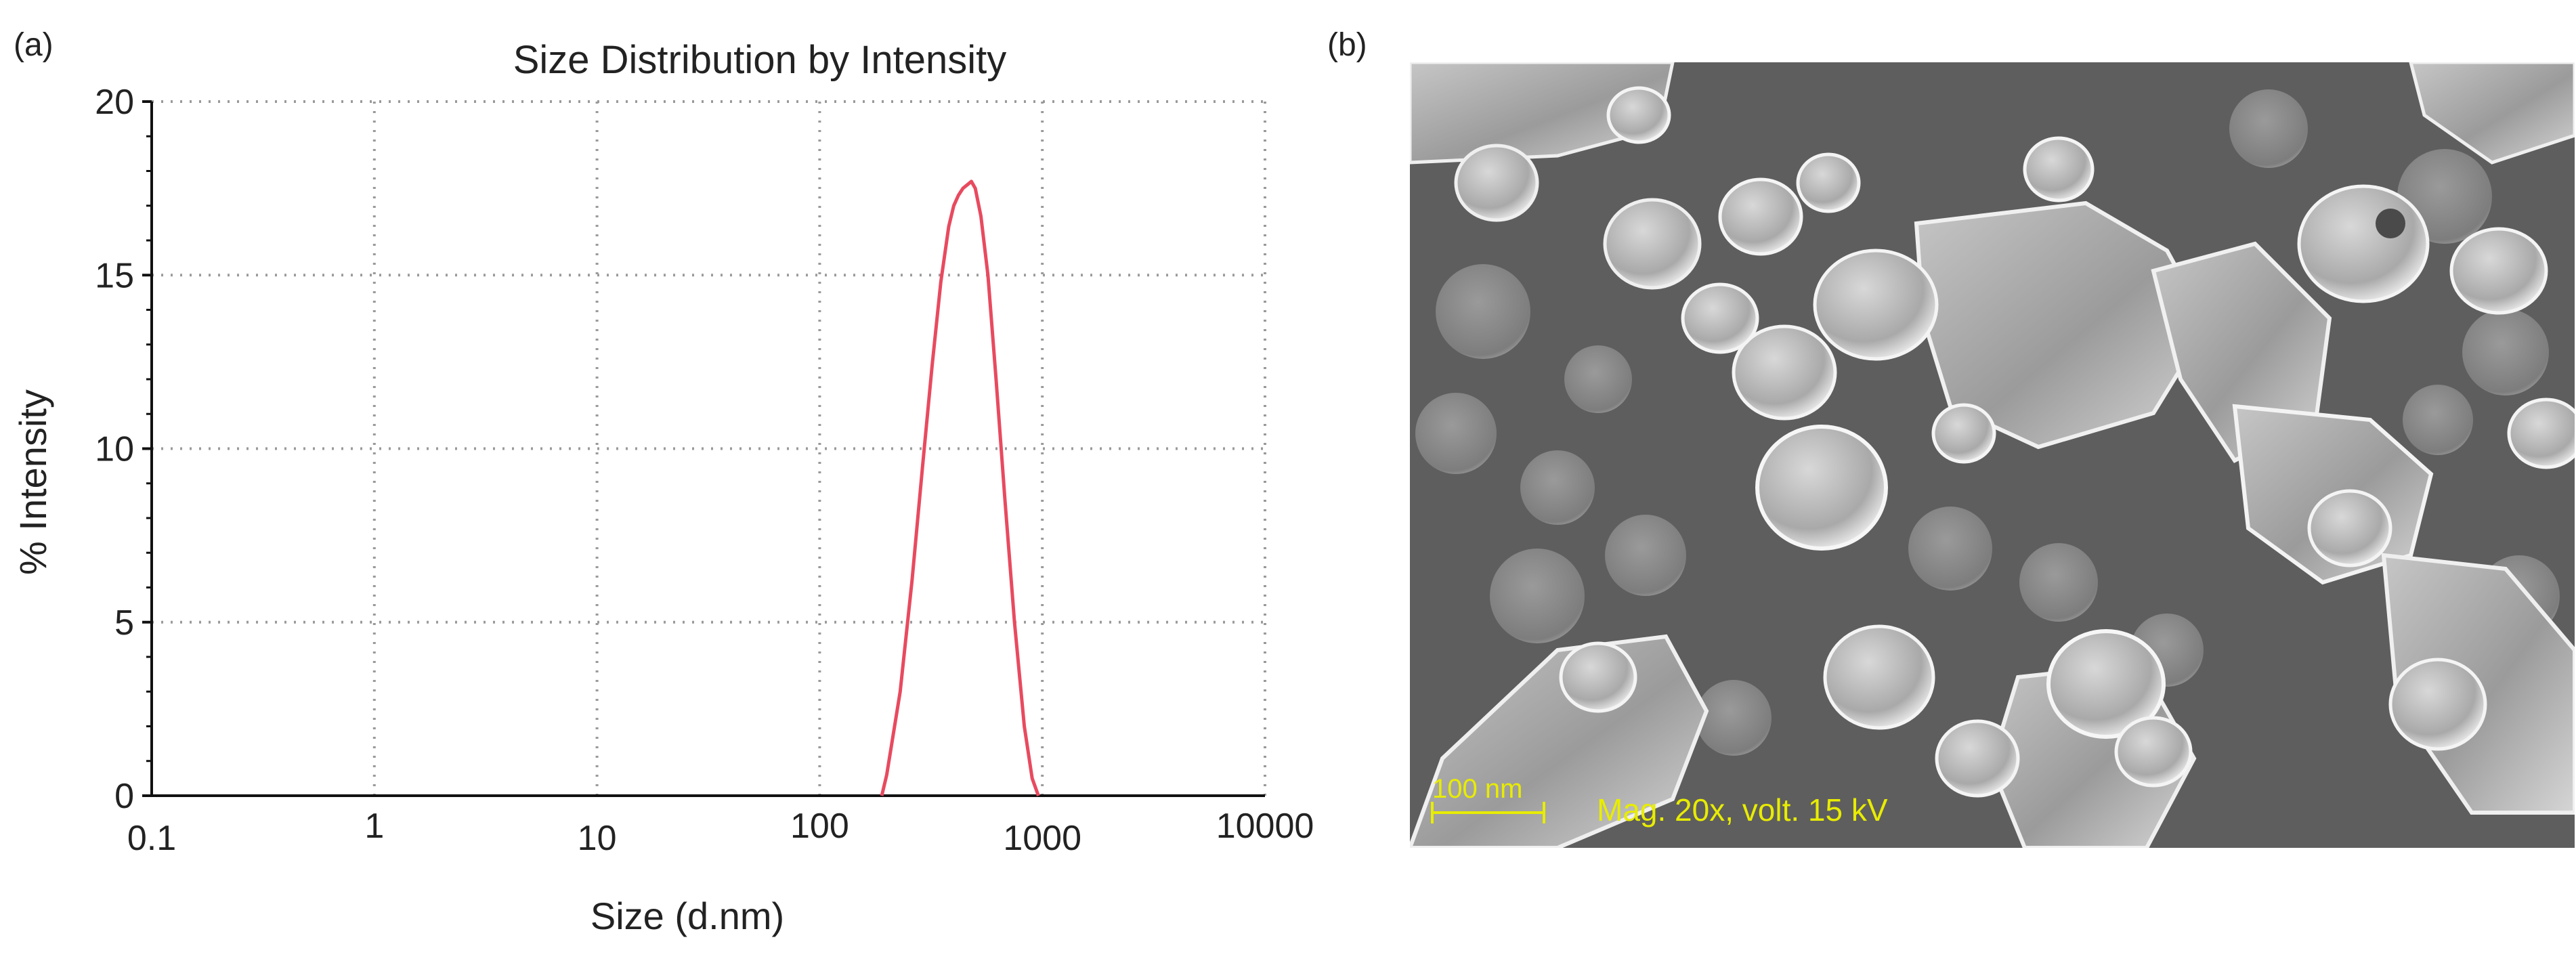 The height and width of the screenshot is (965, 2576). Describe the element at coordinates (1347, 45) in the screenshot. I see `panel-b-label: (b)` at that location.